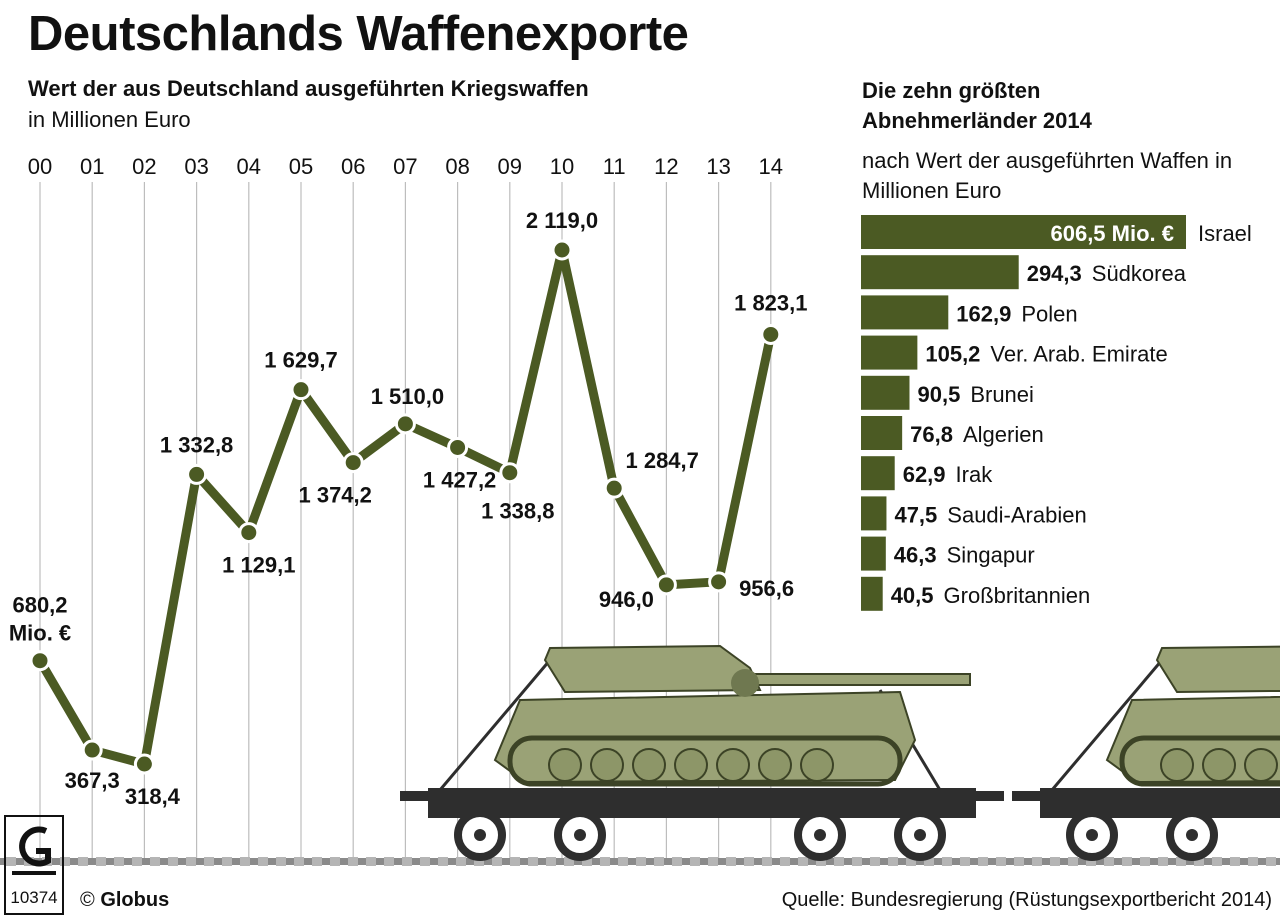  What do you see at coordinates (405, 166) in the screenshot?
I see `x-tick-label: 07` at bounding box center [405, 166].